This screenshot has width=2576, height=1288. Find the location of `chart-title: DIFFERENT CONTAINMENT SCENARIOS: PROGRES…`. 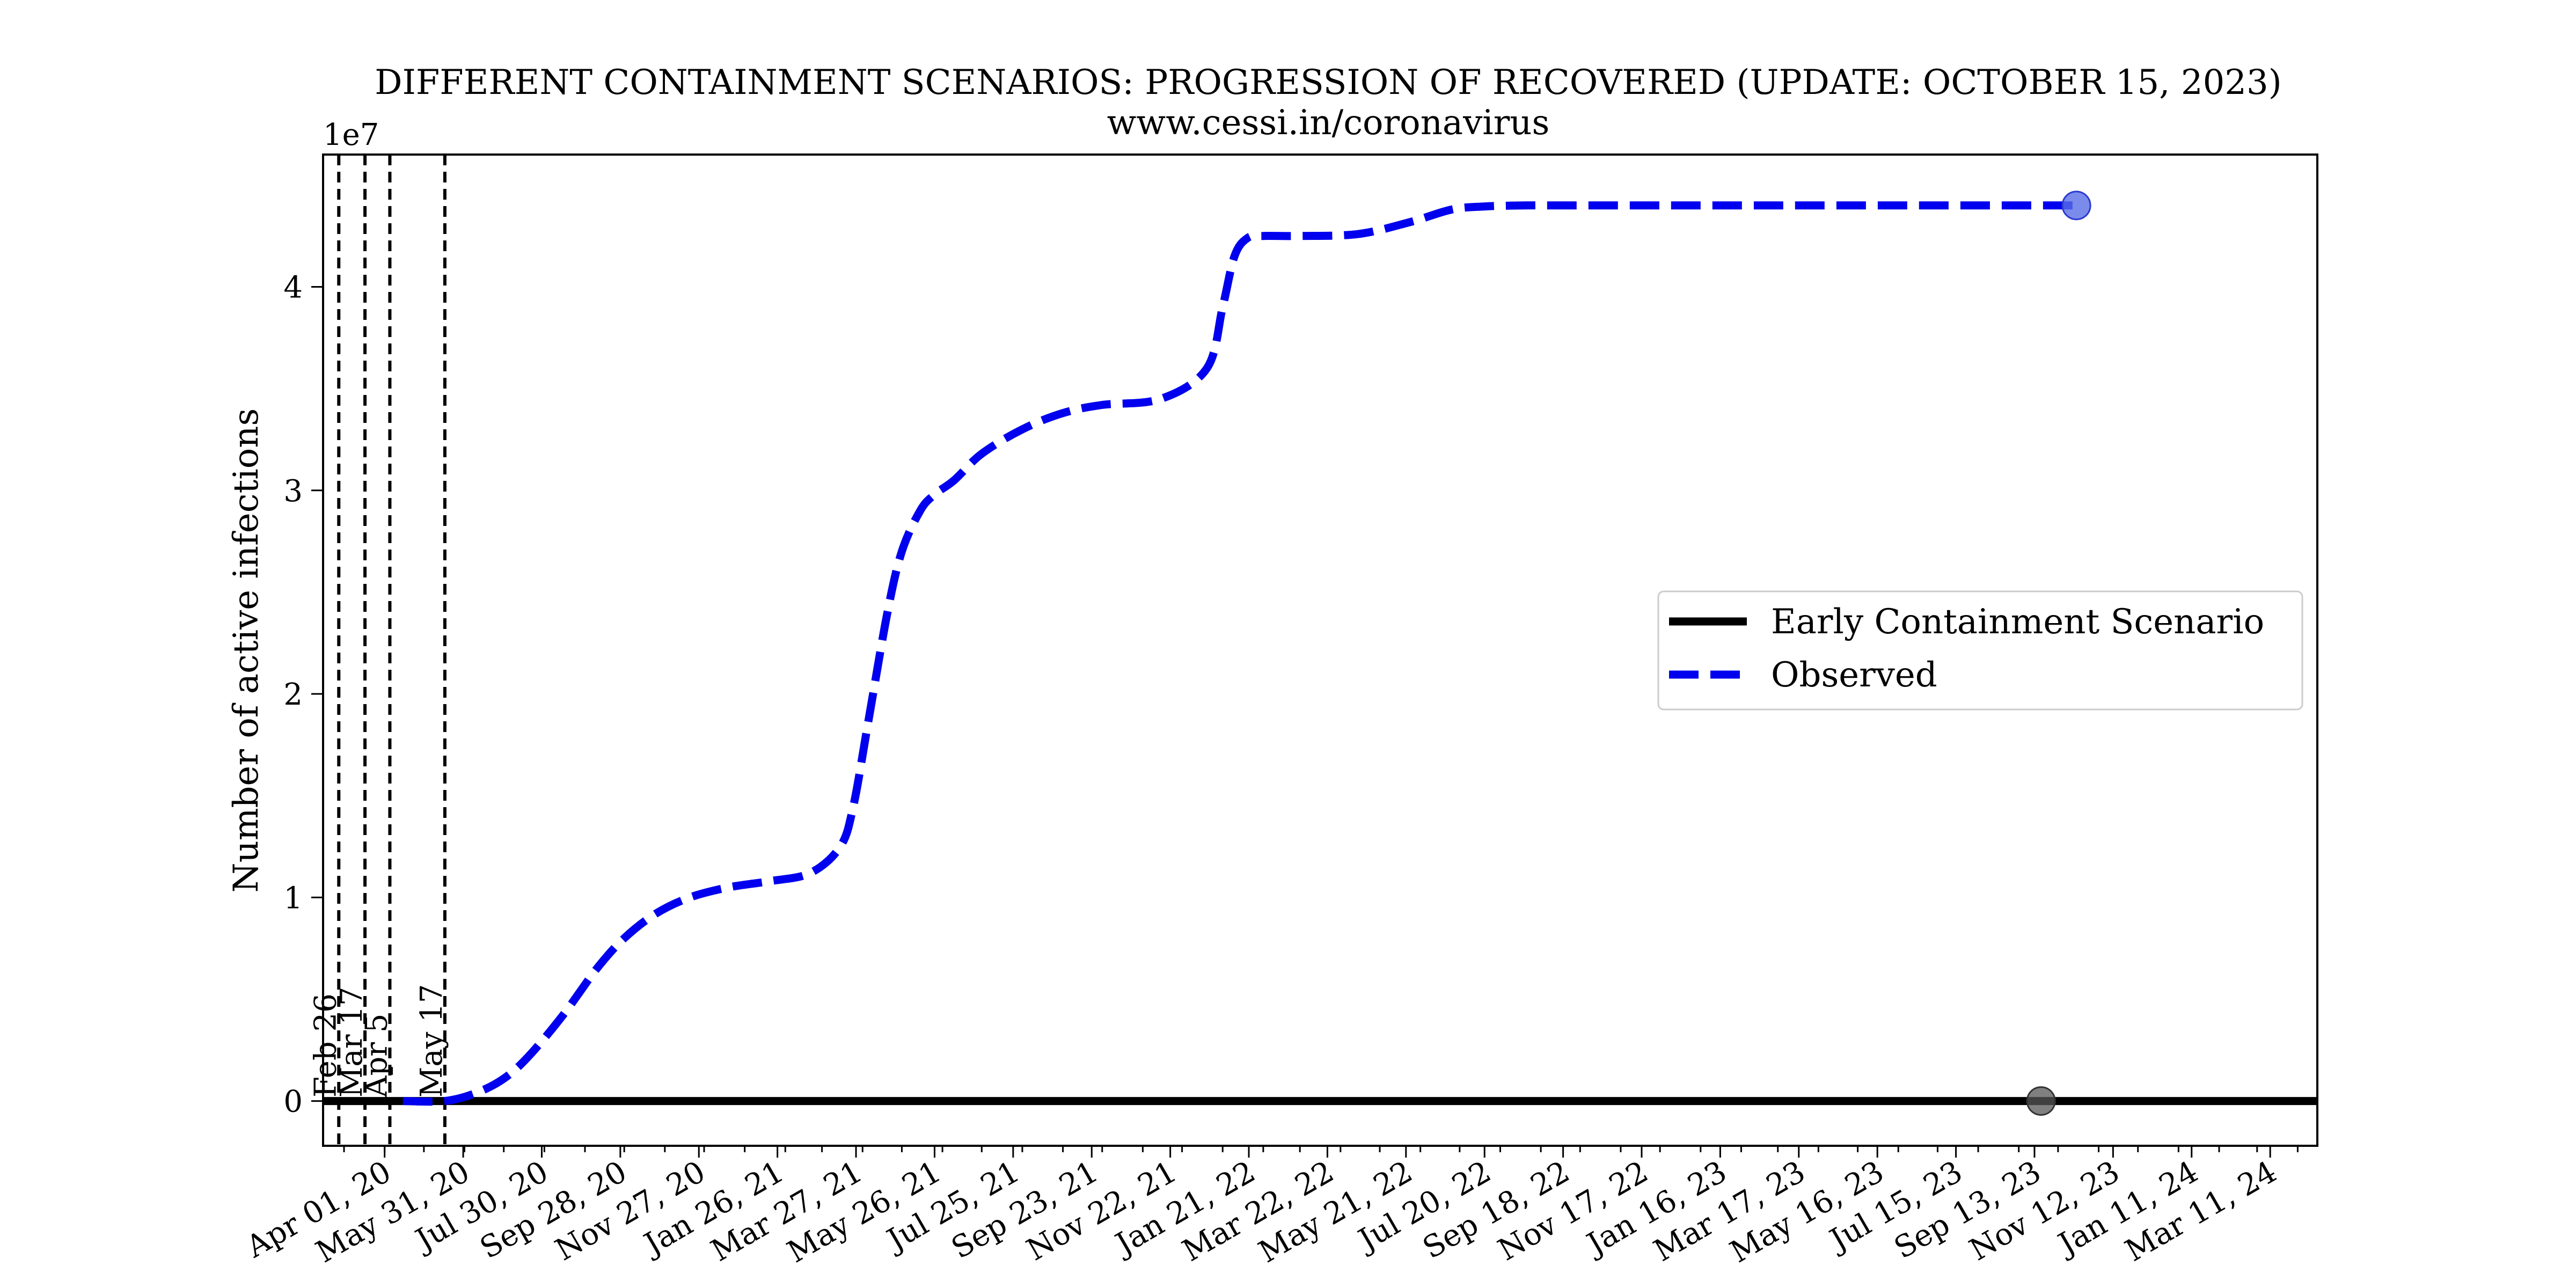

chart-title: DIFFERENT CONTAINMENT SCENARIOS: PROGRES… is located at coordinates (1328, 83).